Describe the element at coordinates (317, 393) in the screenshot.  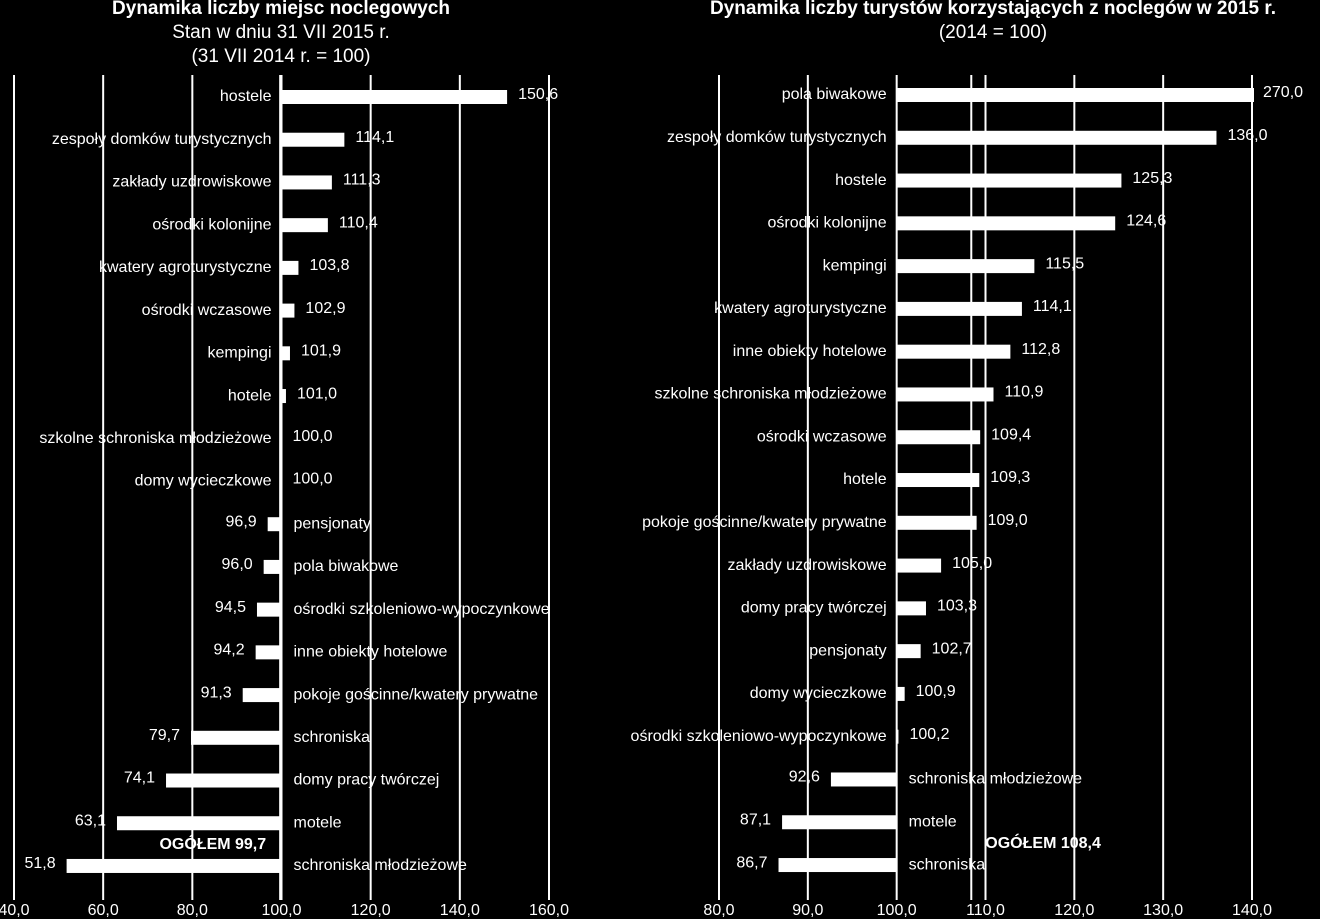
I see `value-label: 101,0` at that location.